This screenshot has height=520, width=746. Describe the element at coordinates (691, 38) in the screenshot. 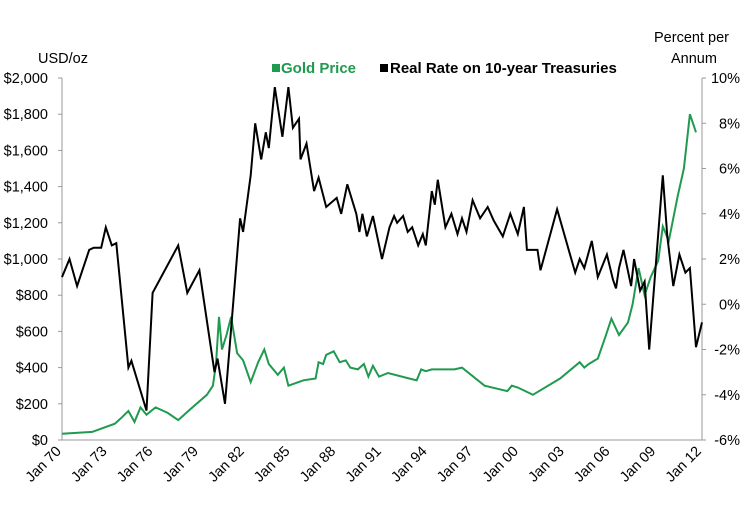

I see `right-axis-title-line-1: Percent per` at that location.